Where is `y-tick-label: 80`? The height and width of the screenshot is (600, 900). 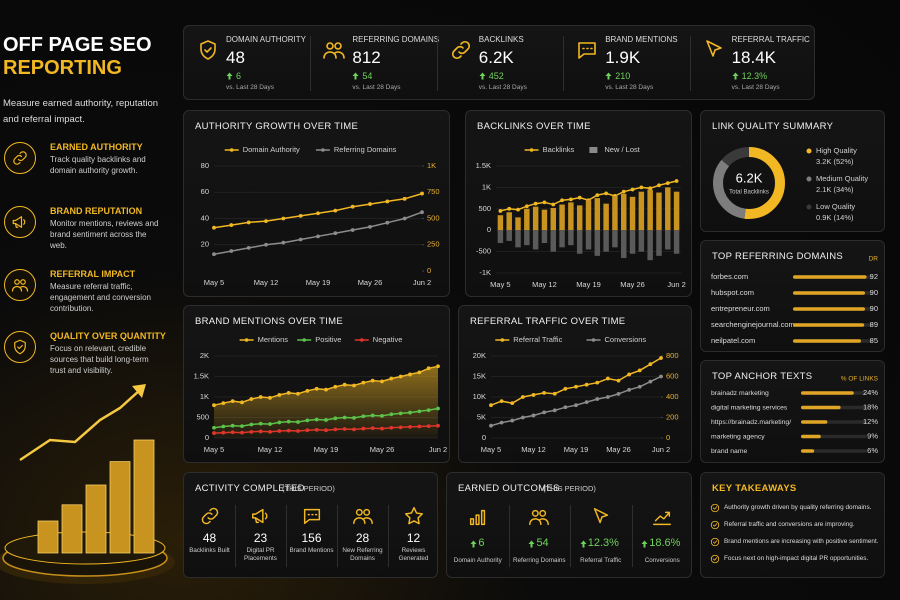
y-tick-label: 80 is located at coordinates (205, 165).